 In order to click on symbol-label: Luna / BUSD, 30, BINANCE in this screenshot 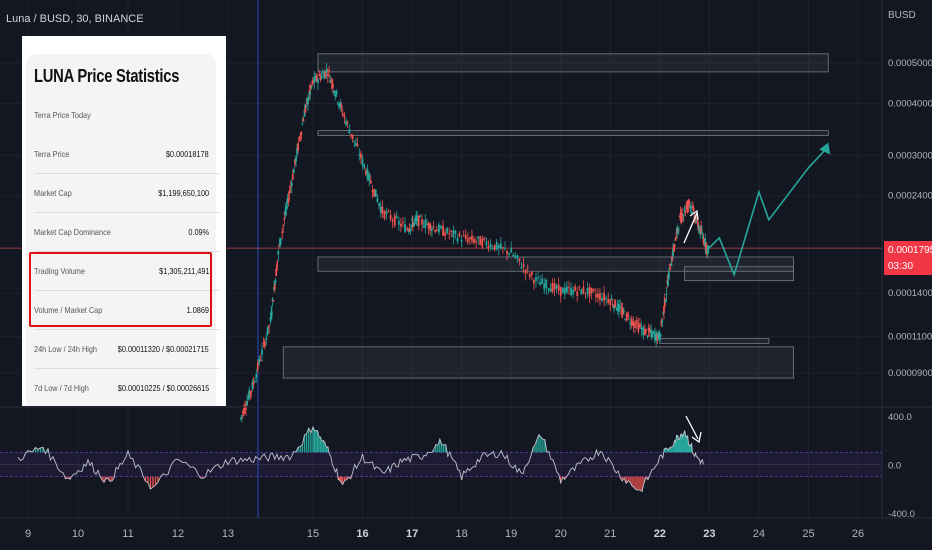, I will do `click(75, 19)`.